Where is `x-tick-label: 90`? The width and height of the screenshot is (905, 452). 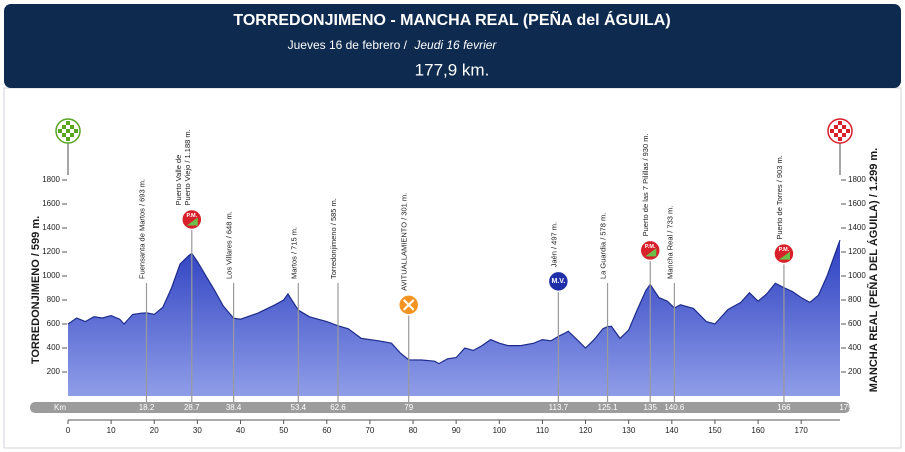
x-tick-label: 90 is located at coordinates (456, 430).